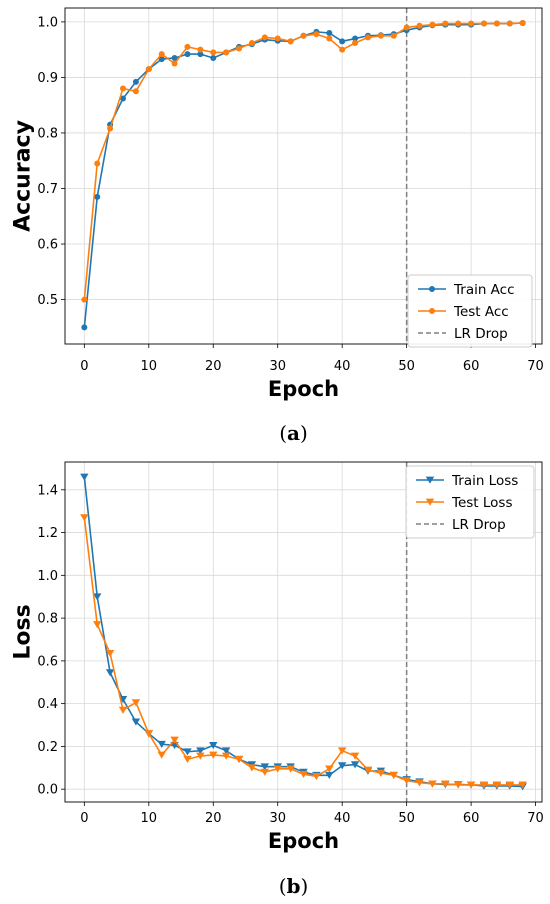  I want to click on x-tick-label: 30, so click(277, 366).